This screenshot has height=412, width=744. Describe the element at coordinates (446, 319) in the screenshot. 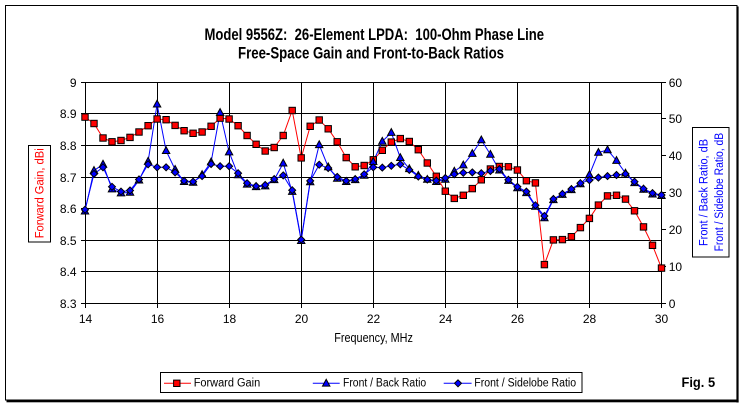

I see `svg-text: 24` at that location.